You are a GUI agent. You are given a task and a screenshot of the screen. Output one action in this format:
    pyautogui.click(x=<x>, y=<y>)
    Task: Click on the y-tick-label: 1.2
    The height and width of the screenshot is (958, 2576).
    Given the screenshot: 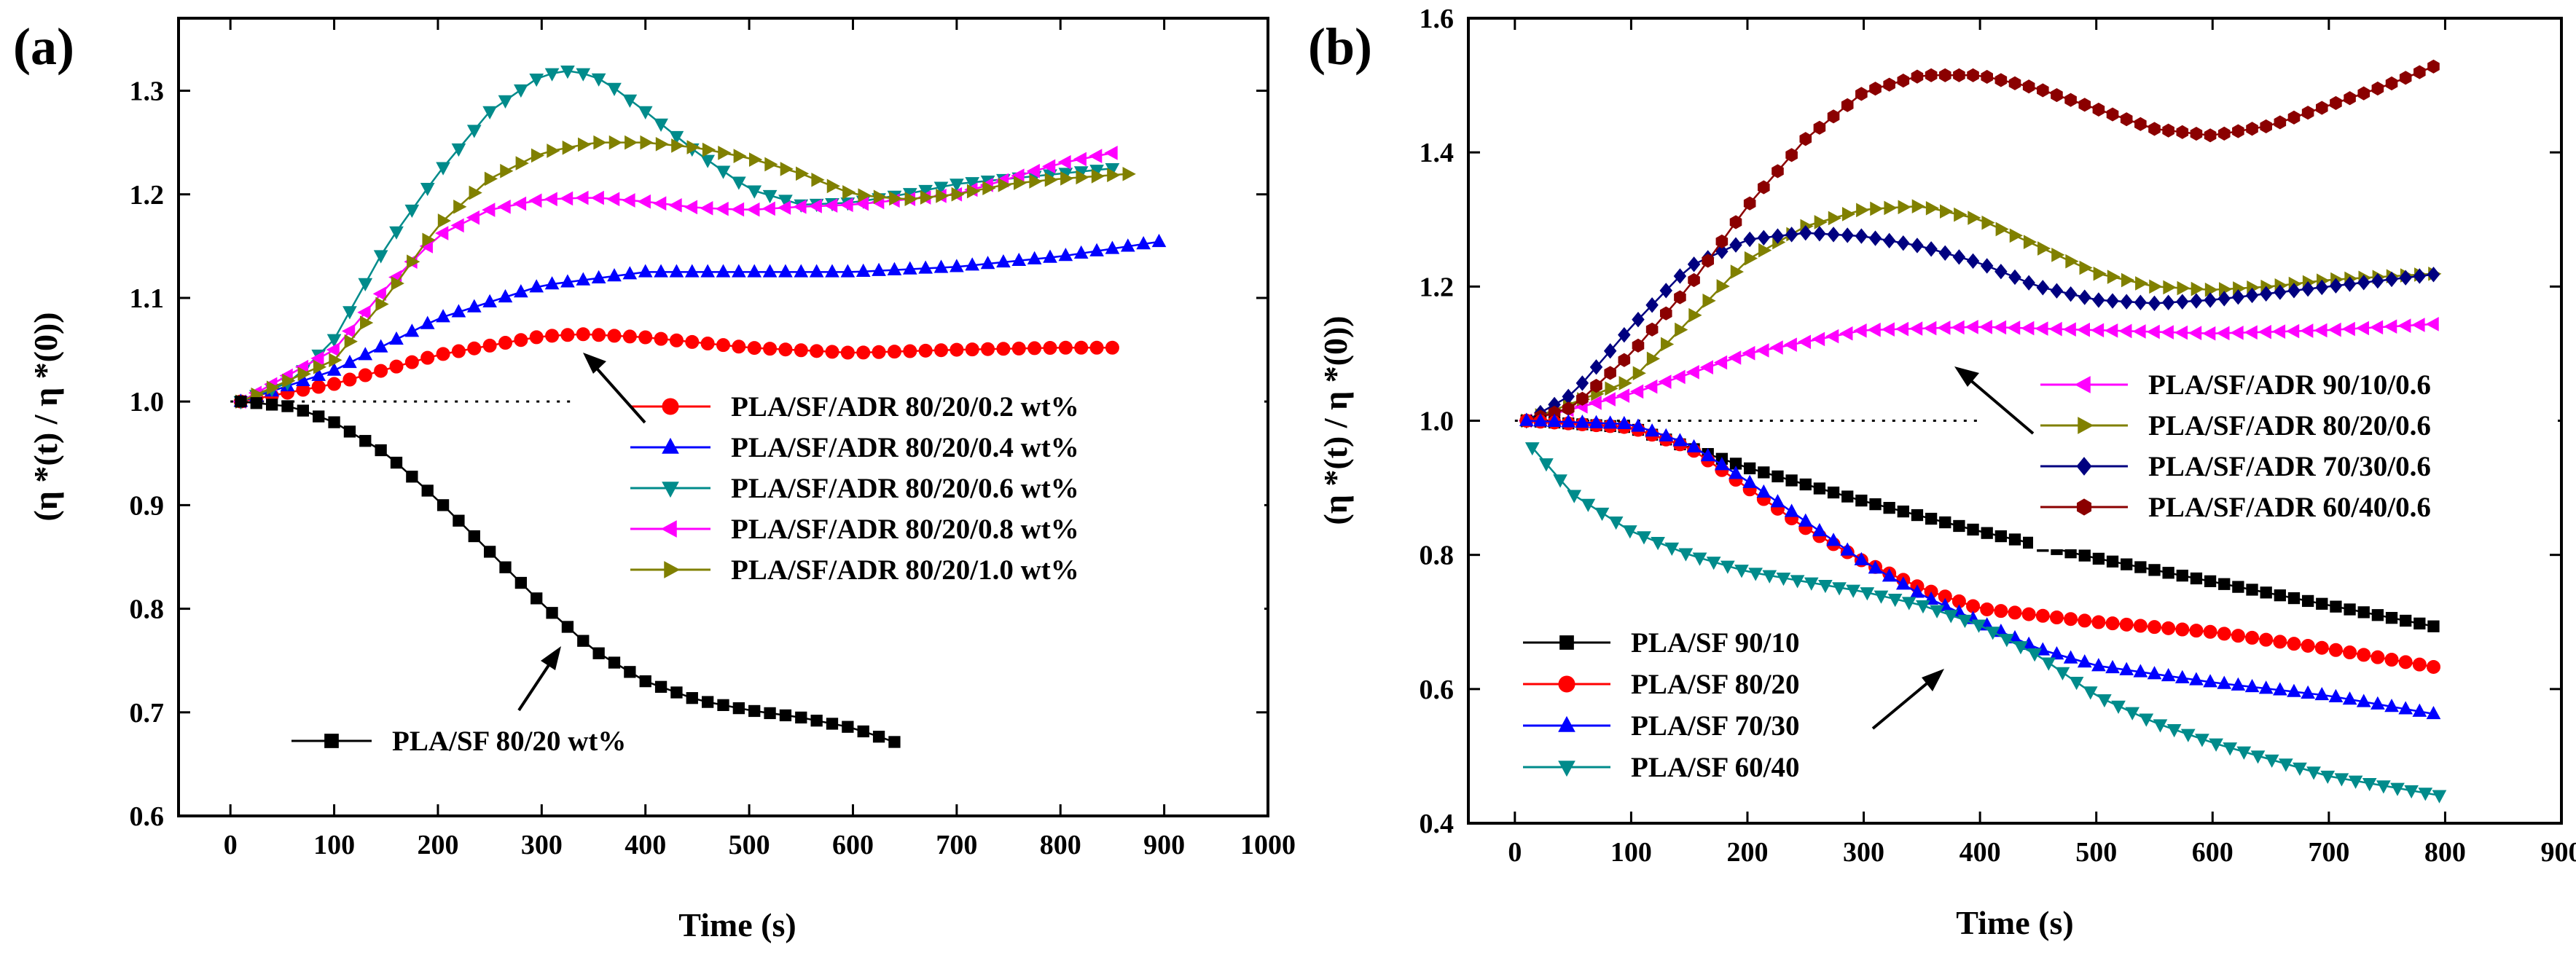 What is the action you would take?
    pyautogui.click(x=1437, y=287)
    